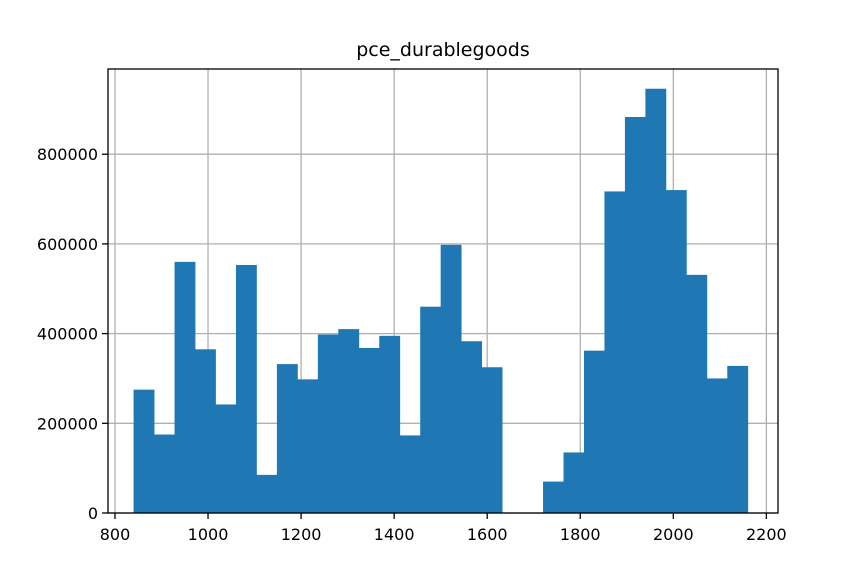  What do you see at coordinates (580, 534) in the screenshot?
I see `x-tick-label: 1800` at bounding box center [580, 534].